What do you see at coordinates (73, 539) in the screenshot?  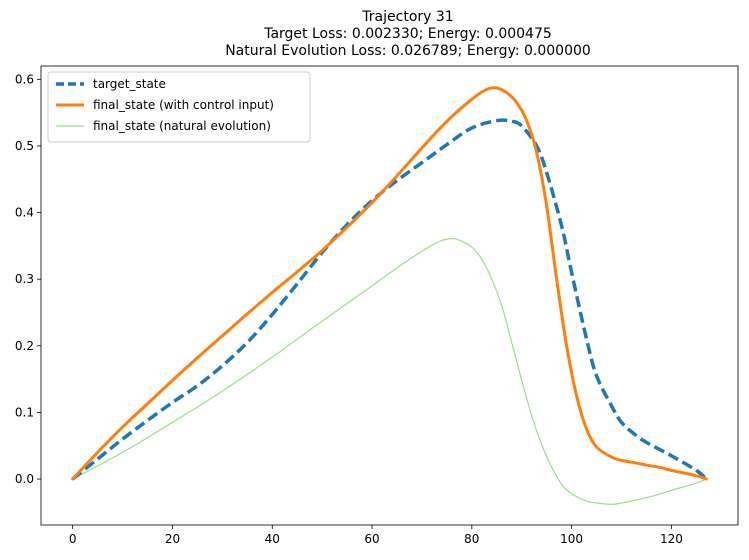 I see `x-tick-label: 0` at bounding box center [73, 539].